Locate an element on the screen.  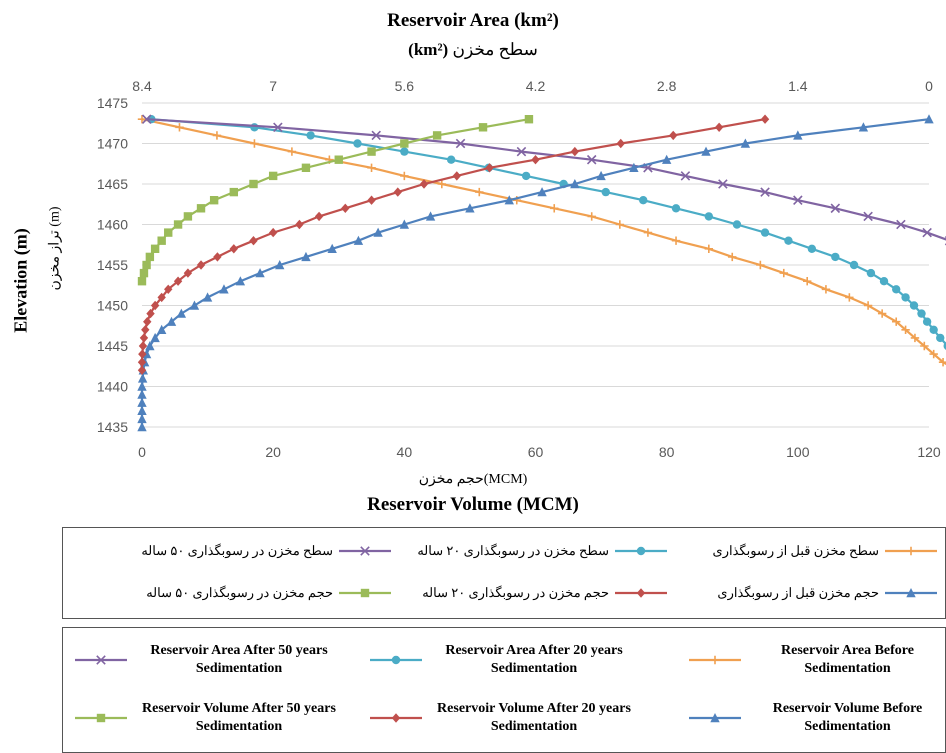
x-bottom-tick-label: 0 is located at coordinates (142, 452).